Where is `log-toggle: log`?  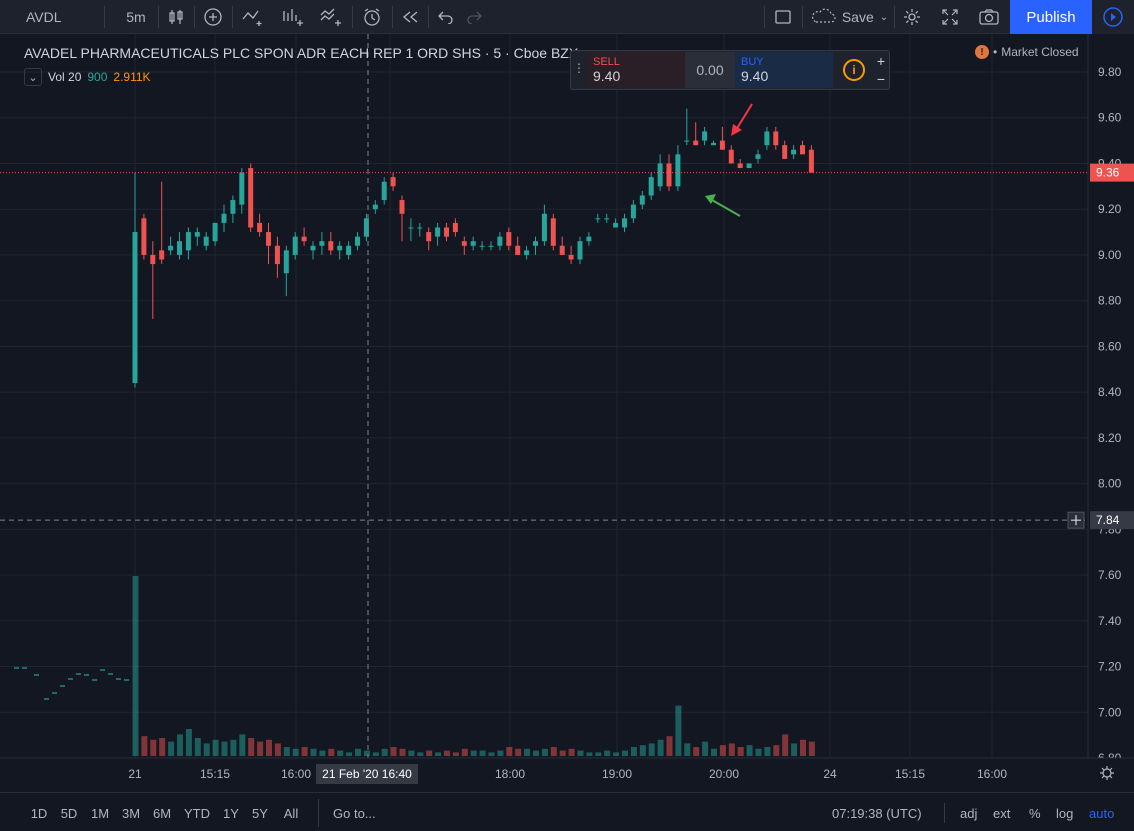 log-toggle: log is located at coordinates (1065, 813).